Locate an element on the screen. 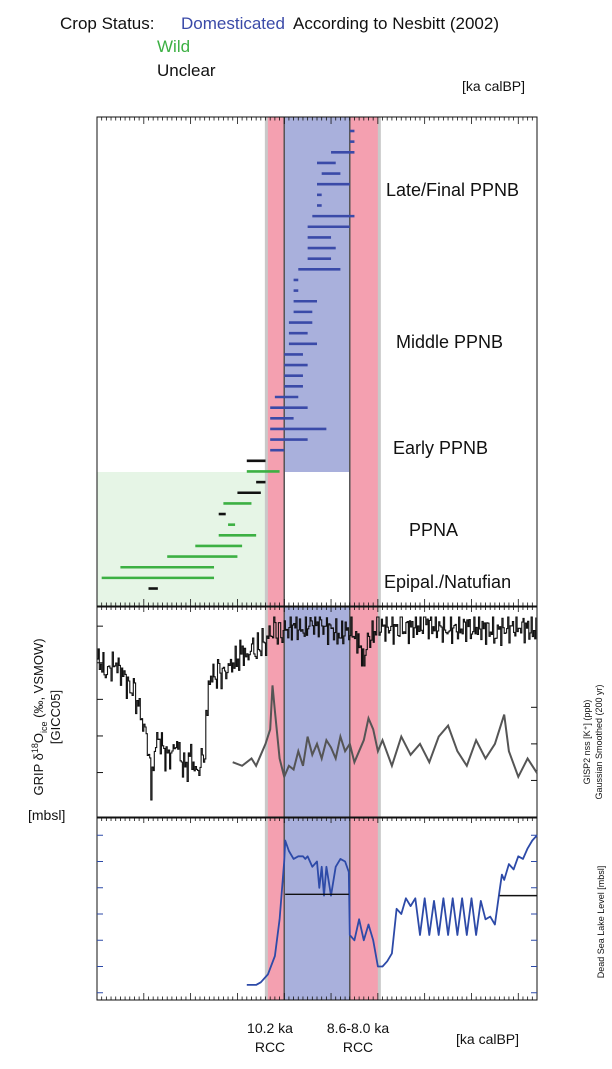 Image resolution: width=612 pixels, height=1069 pixels. legend-source: According to Nesbitt (2002) is located at coordinates (396, 23).